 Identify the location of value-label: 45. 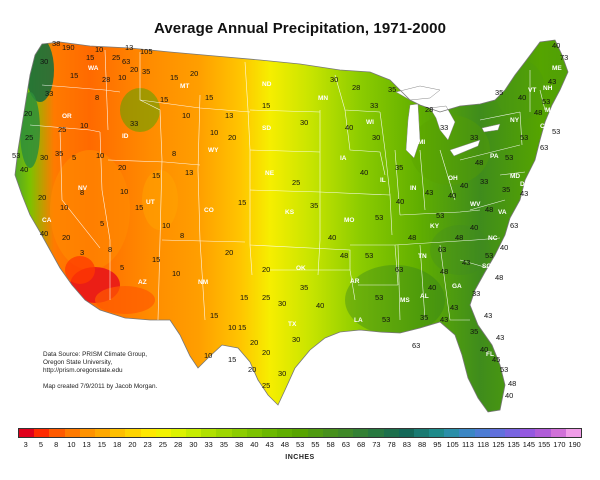
(496, 359).